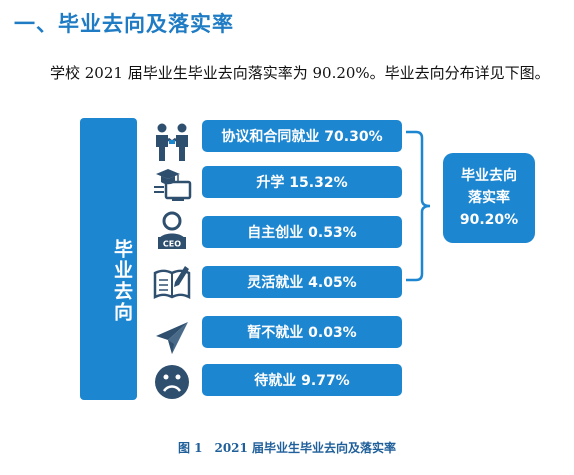 This screenshot has height=475, width=574. I want to click on bar-awaiting-employment: 待就业 9.77%, so click(302, 380).